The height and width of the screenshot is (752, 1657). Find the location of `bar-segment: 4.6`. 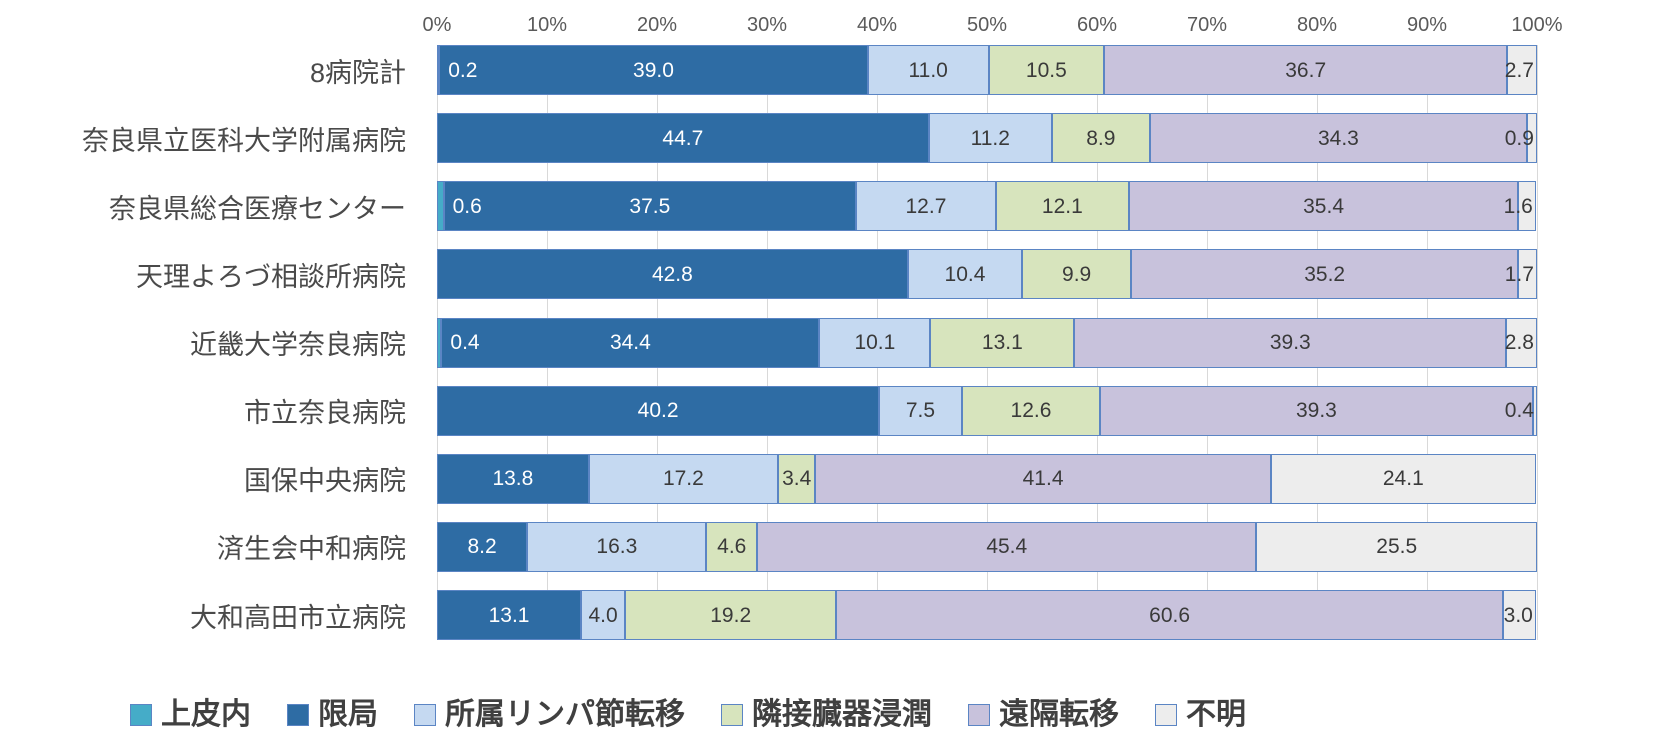

bar-segment: 4.6 is located at coordinates (732, 546).